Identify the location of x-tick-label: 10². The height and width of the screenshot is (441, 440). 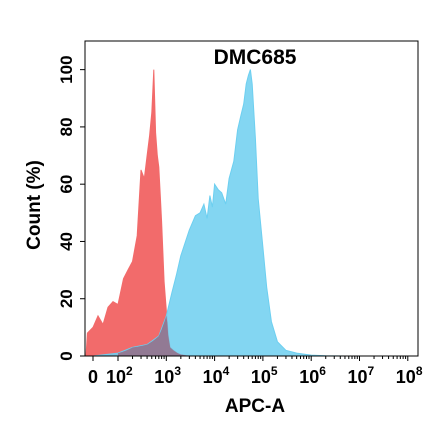
(119, 375).